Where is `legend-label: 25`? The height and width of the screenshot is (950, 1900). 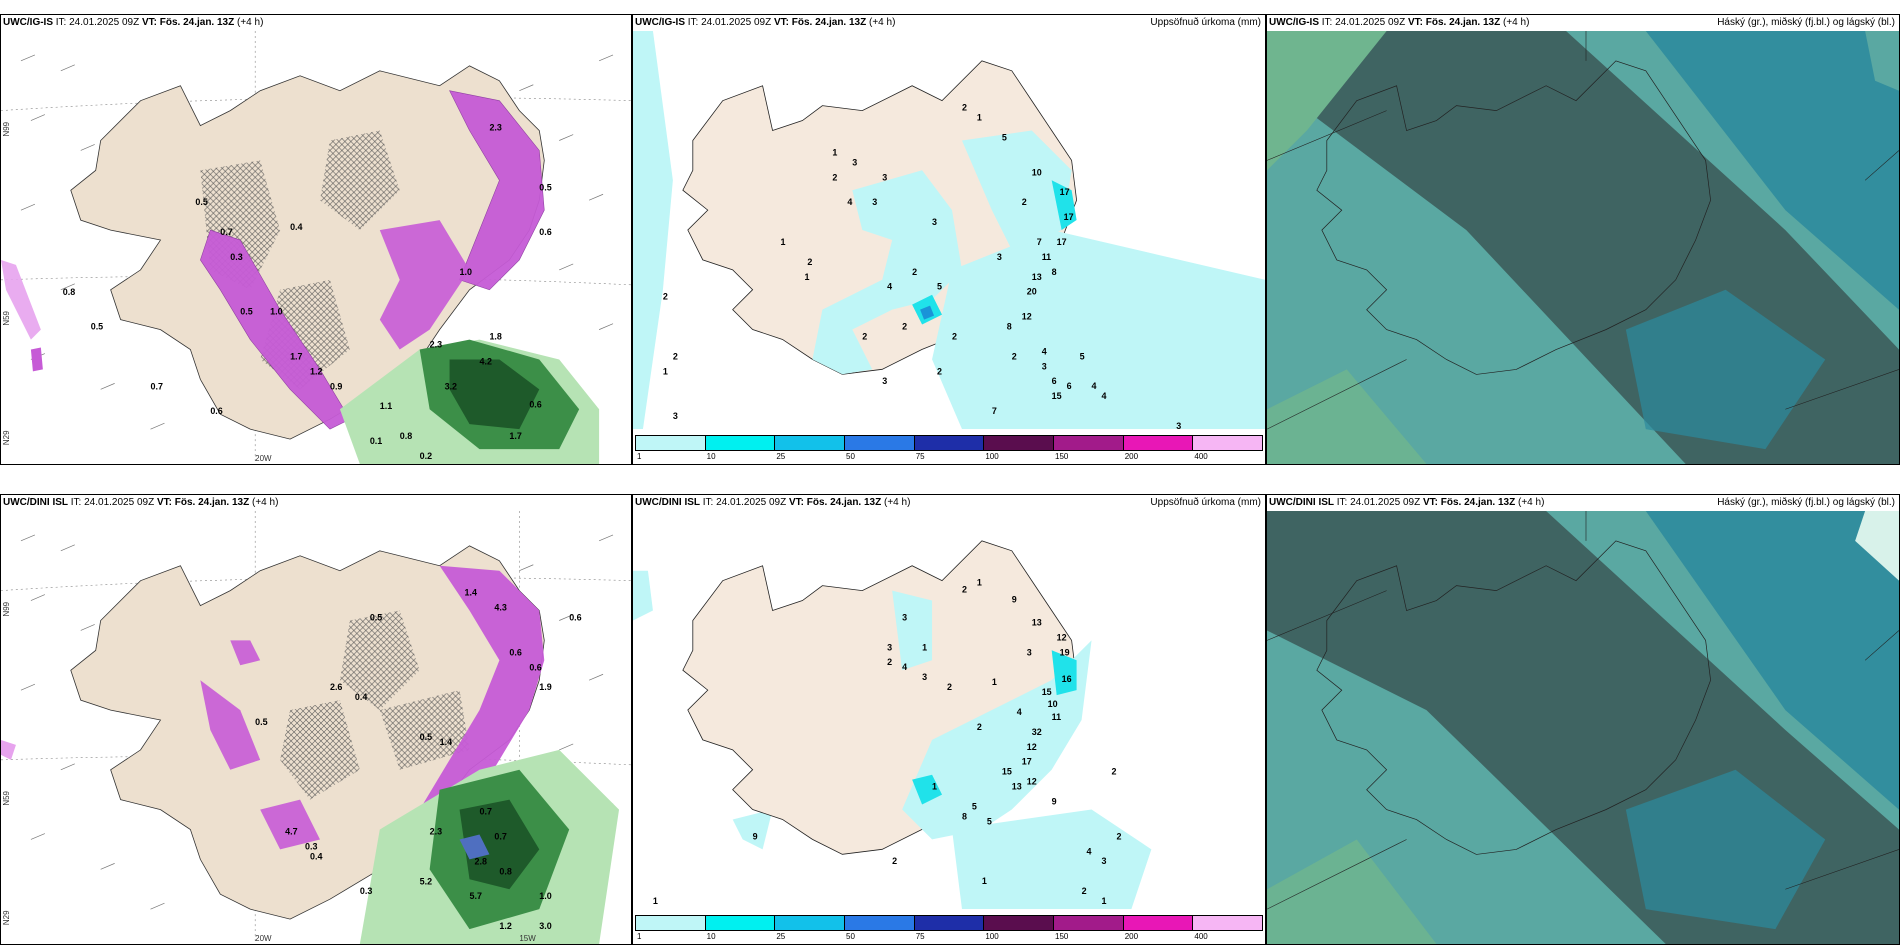 legend-label: 25 is located at coordinates (781, 456).